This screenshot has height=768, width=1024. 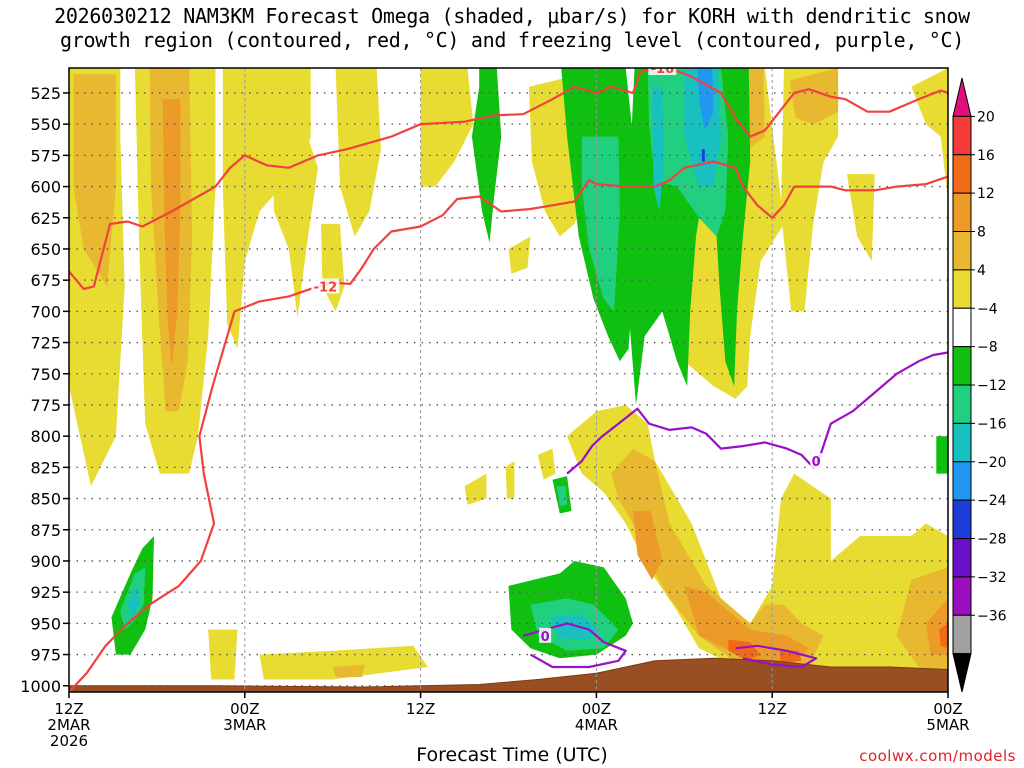 I want to click on xtick-label-12-1: 3MAR, so click(x=244, y=725).